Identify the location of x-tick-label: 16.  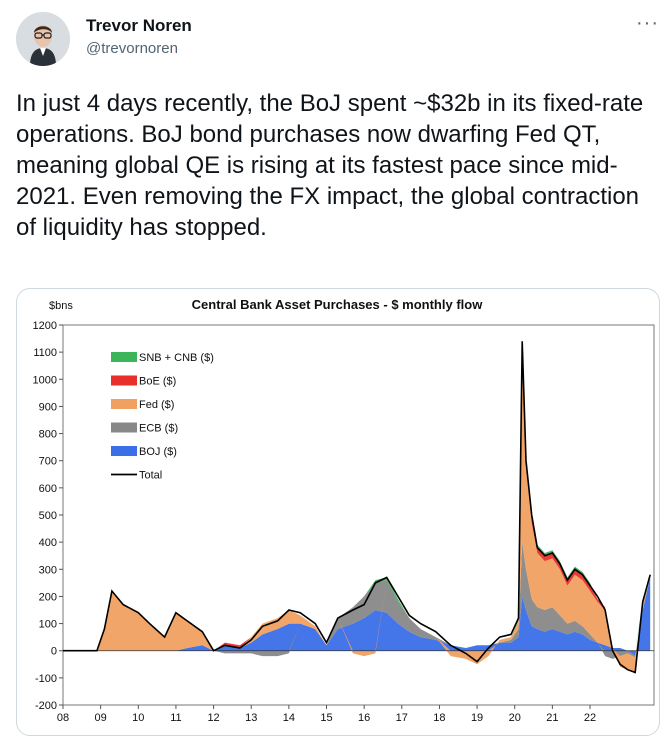
(364, 718).